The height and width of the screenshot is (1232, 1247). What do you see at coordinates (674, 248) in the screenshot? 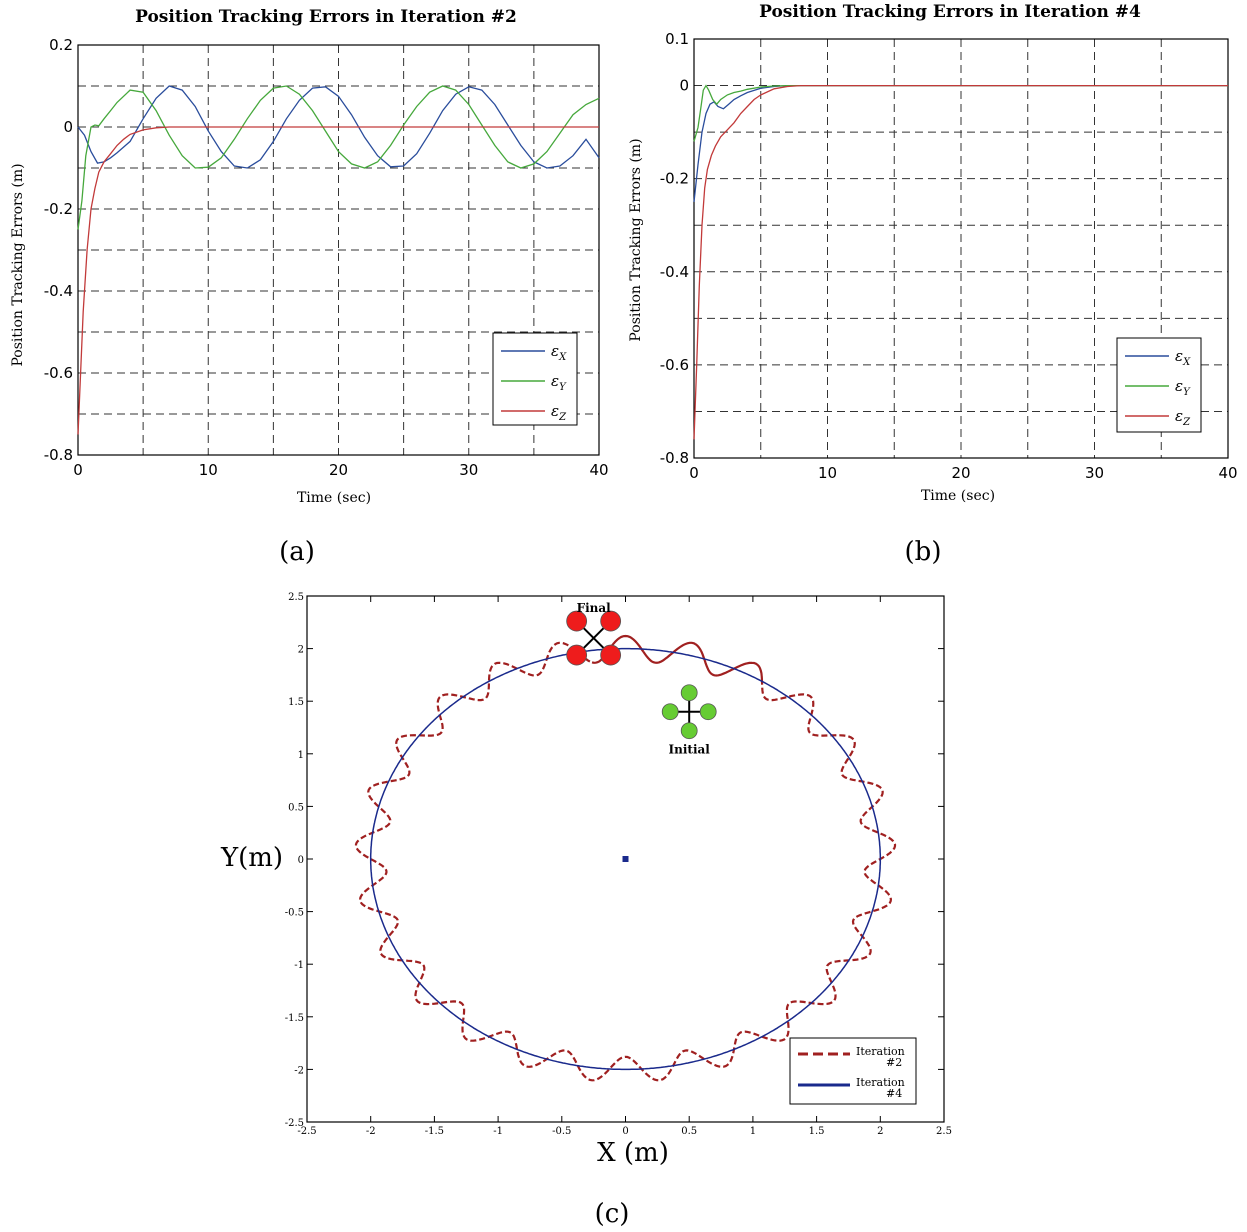
I see `chart-b-y-ticks: 0.1 0 -0.2 -0.4 -0.6 -0.8` at bounding box center [674, 248].